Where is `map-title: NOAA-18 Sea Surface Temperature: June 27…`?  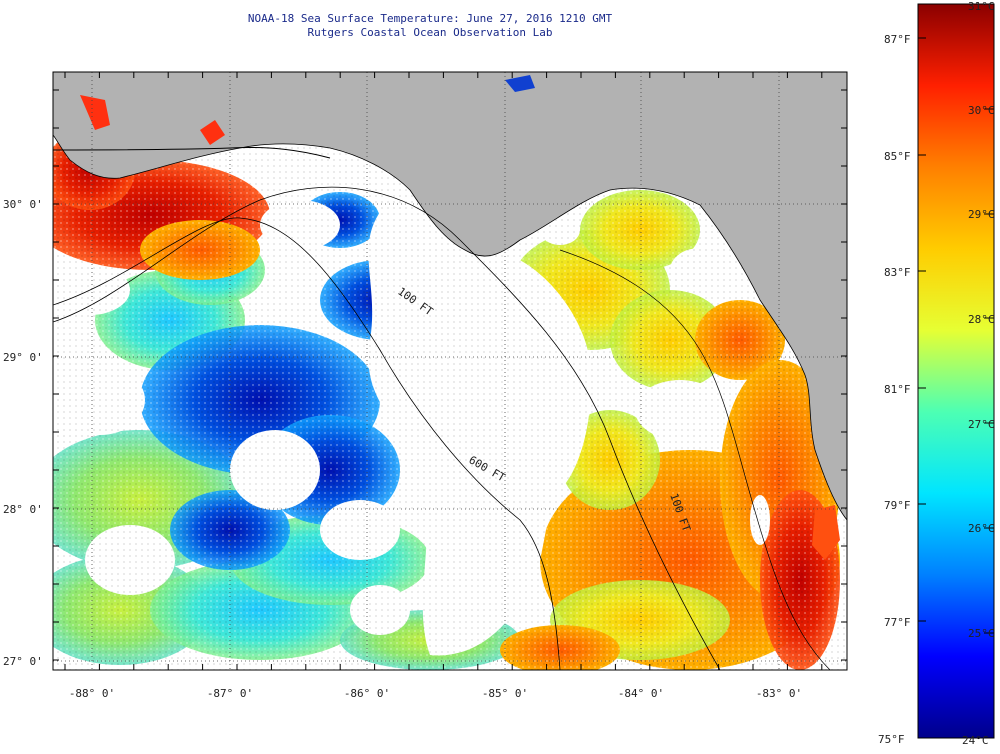 map-title: NOAA-18 Sea Surface Temperature: June 27… is located at coordinates (430, 18).